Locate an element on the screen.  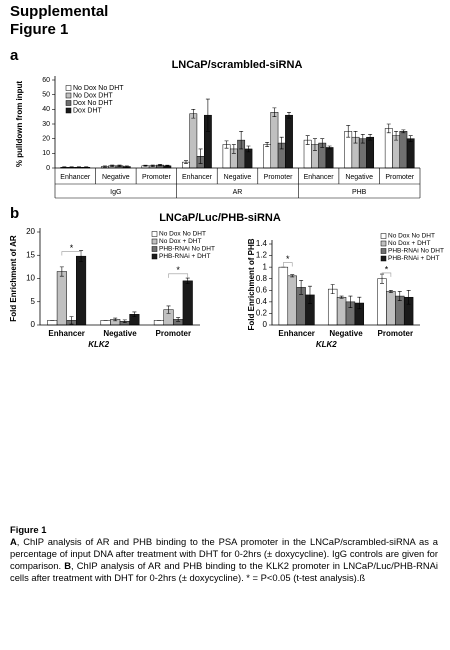
y-axis-label: Fold Enrichment of AR is located at coordinates (13, 278).